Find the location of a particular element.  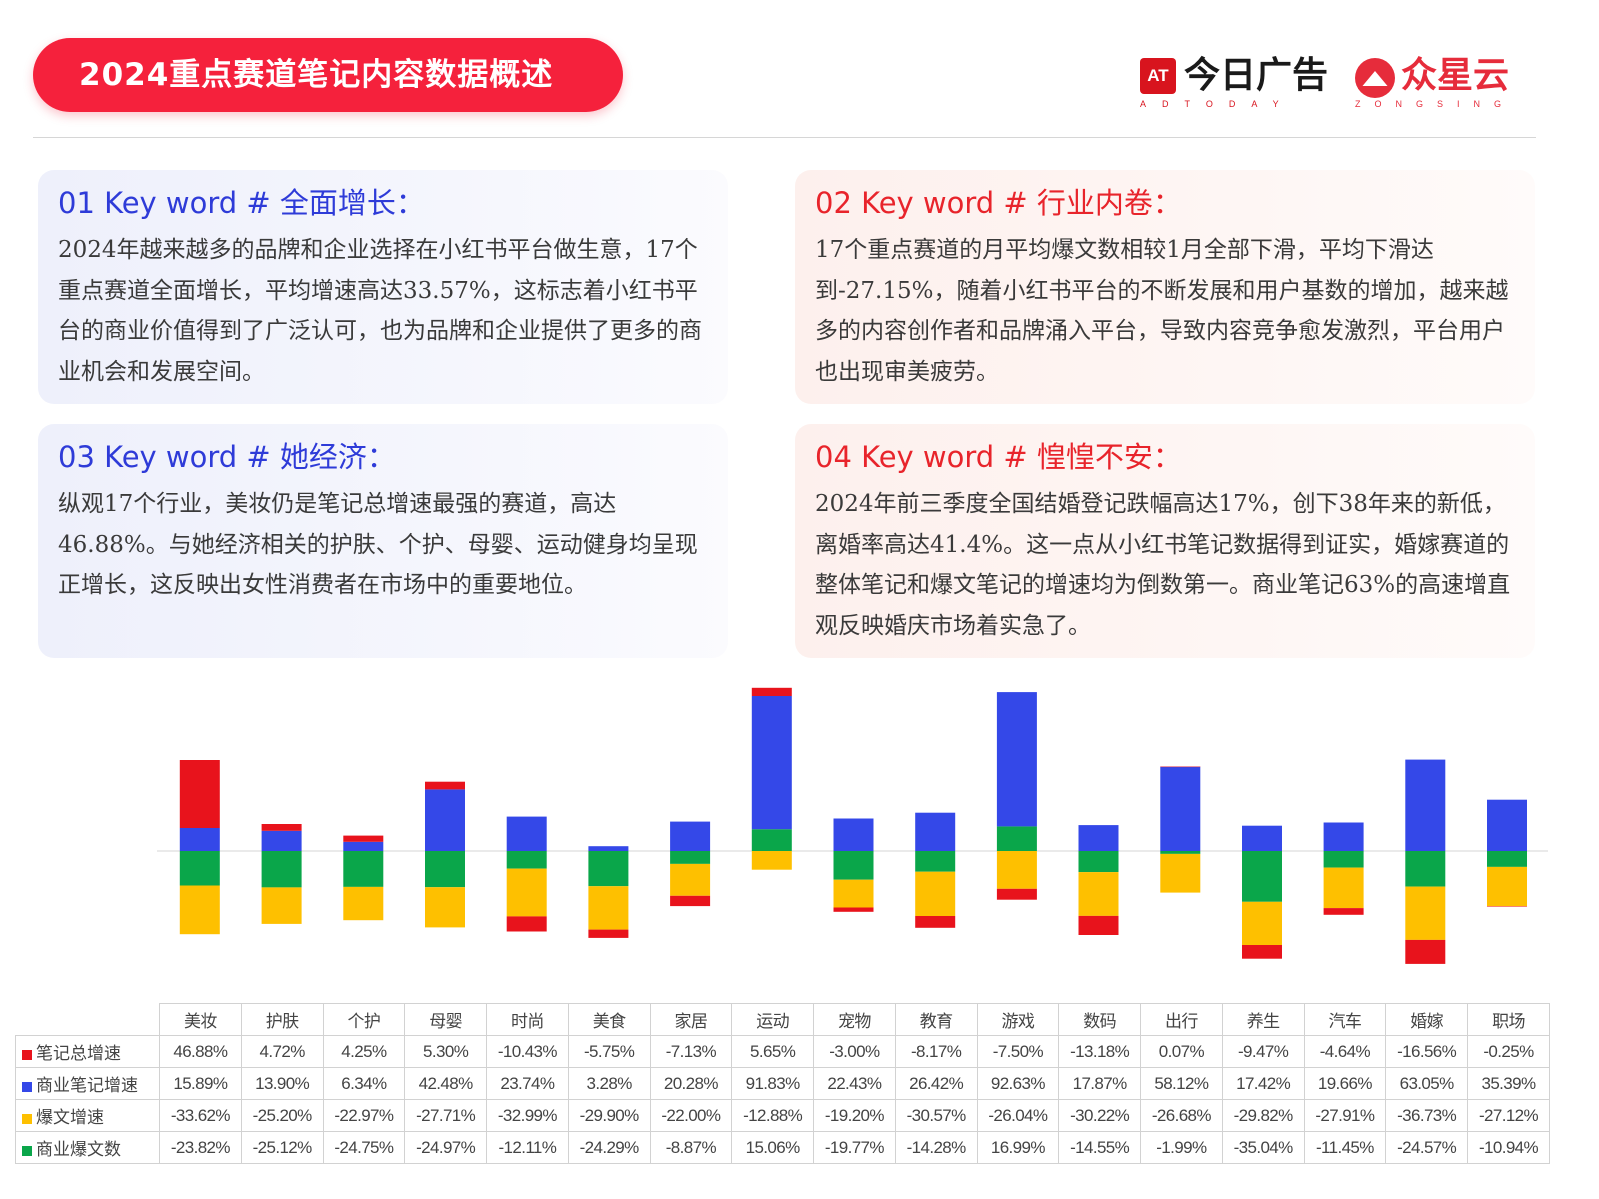

table-cell: -5.75% is located at coordinates (609, 1051).